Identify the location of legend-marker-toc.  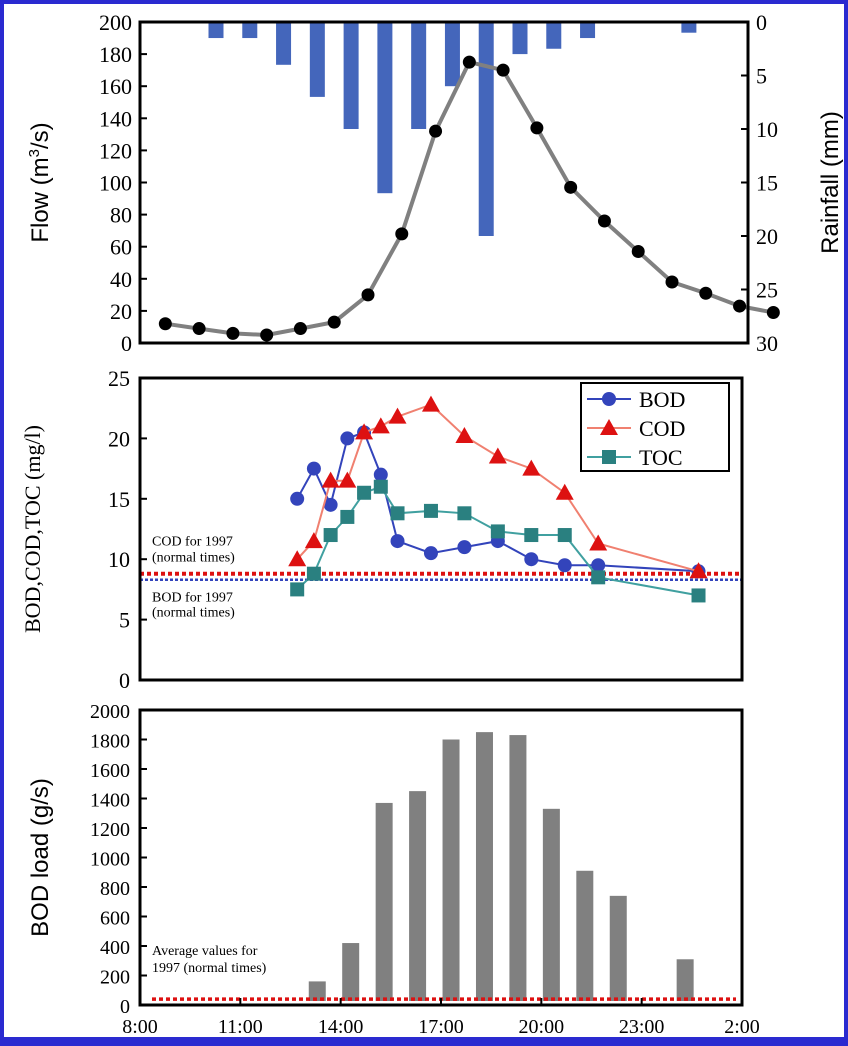
(609, 457).